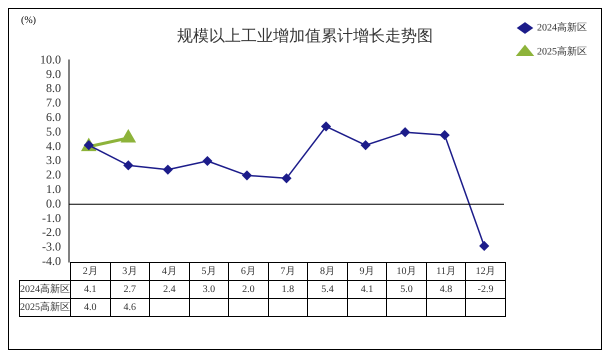 This screenshot has height=356, width=610. I want to click on data-label: 4.0, so click(90, 307).